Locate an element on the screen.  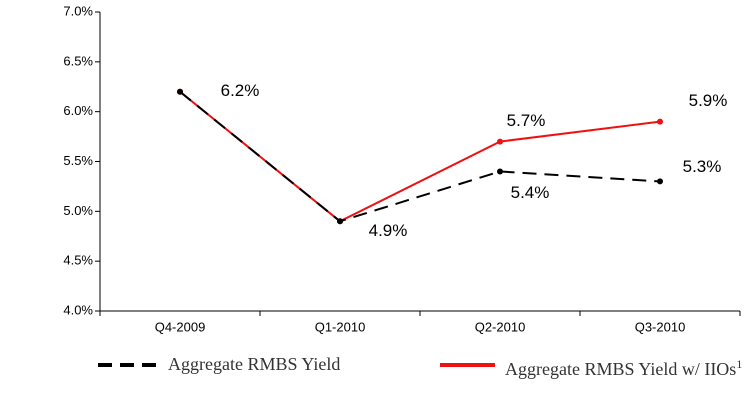
x-tick-label: Q3-2010 is located at coordinates (660, 326).